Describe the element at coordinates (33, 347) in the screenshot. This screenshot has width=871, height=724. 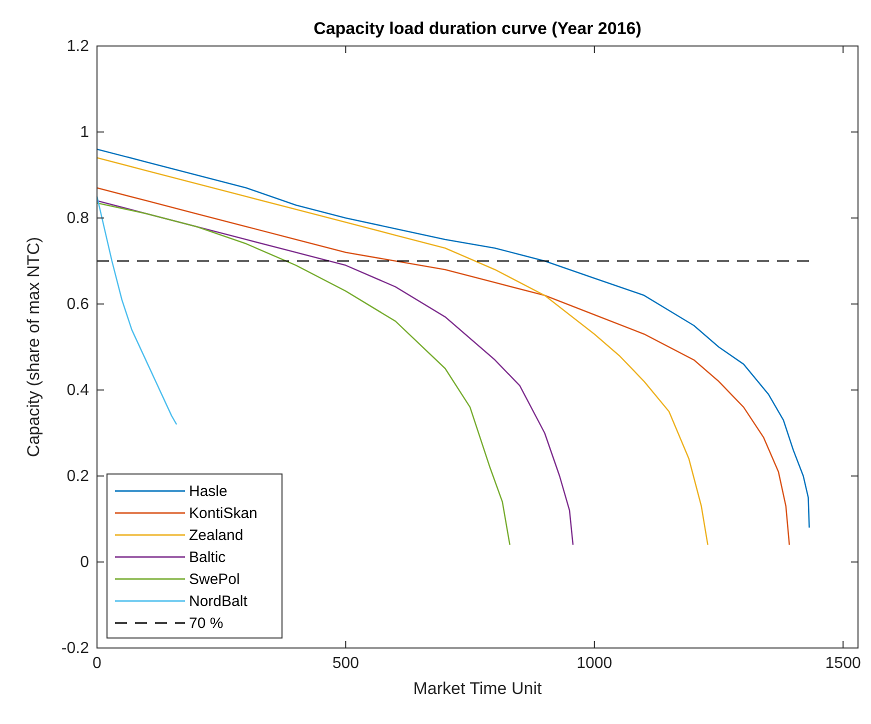
I see `y-axis-title: Capacity (share of max NTC)` at that location.